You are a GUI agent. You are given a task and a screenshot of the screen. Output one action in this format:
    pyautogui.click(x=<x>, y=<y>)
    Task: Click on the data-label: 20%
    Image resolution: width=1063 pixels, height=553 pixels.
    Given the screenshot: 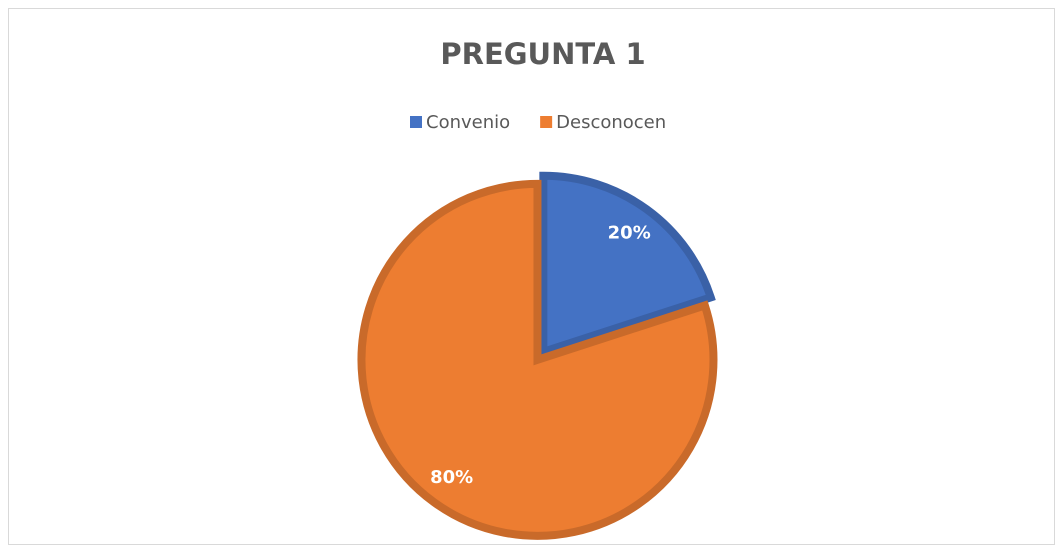 What is the action you would take?
    pyautogui.click(x=629, y=233)
    